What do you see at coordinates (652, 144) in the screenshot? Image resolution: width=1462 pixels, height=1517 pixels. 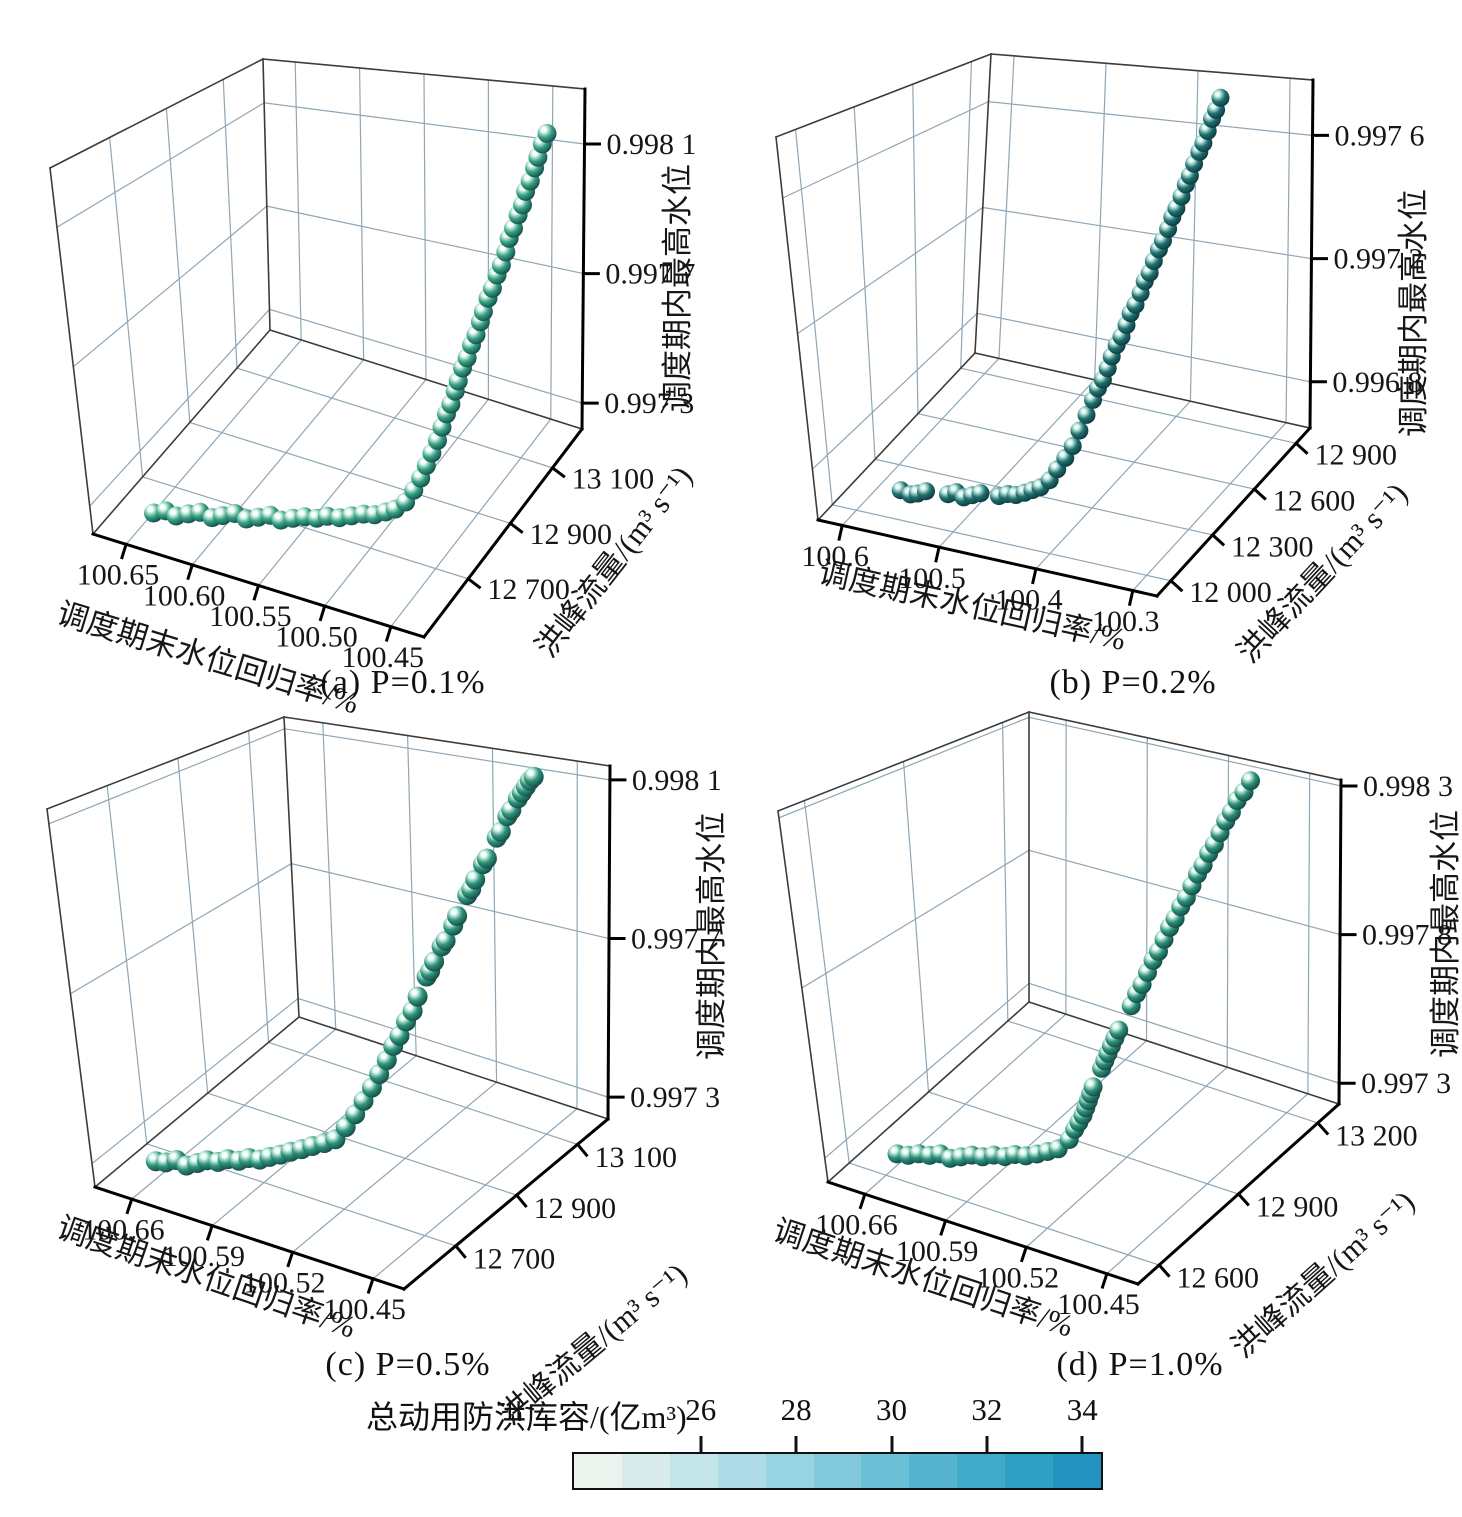 I see `z-tick-label: 0.998 1` at bounding box center [652, 144].